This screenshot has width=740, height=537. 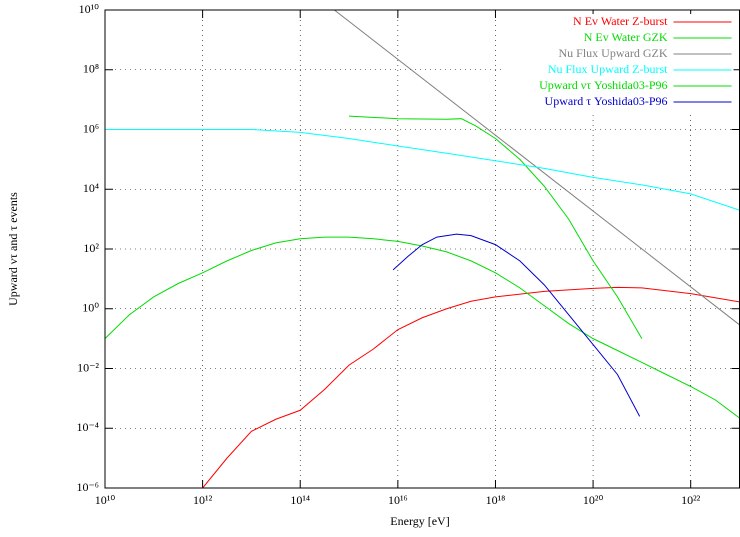 What do you see at coordinates (608, 69) in the screenshot?
I see `legend-label: Nu Flux Upward Z-burst` at bounding box center [608, 69].